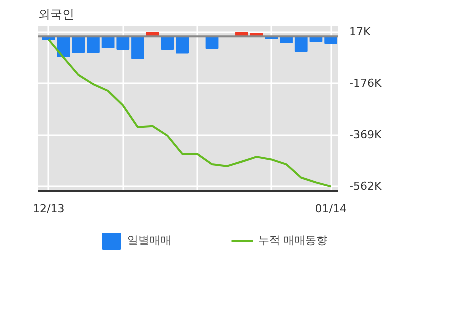 This screenshot has width=451, height=323. I want to click on x-tick-label: 12/13, so click(49, 209).